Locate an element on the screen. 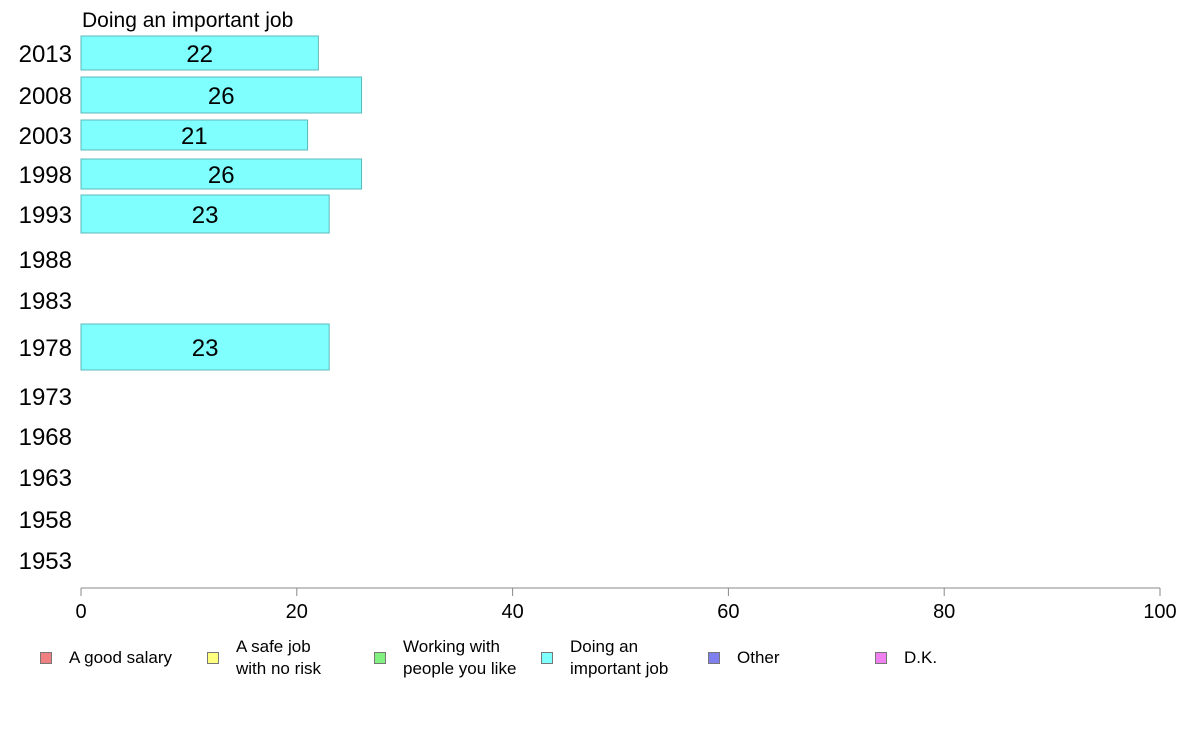  bar-value-label-2008: 26 is located at coordinates (221, 96).